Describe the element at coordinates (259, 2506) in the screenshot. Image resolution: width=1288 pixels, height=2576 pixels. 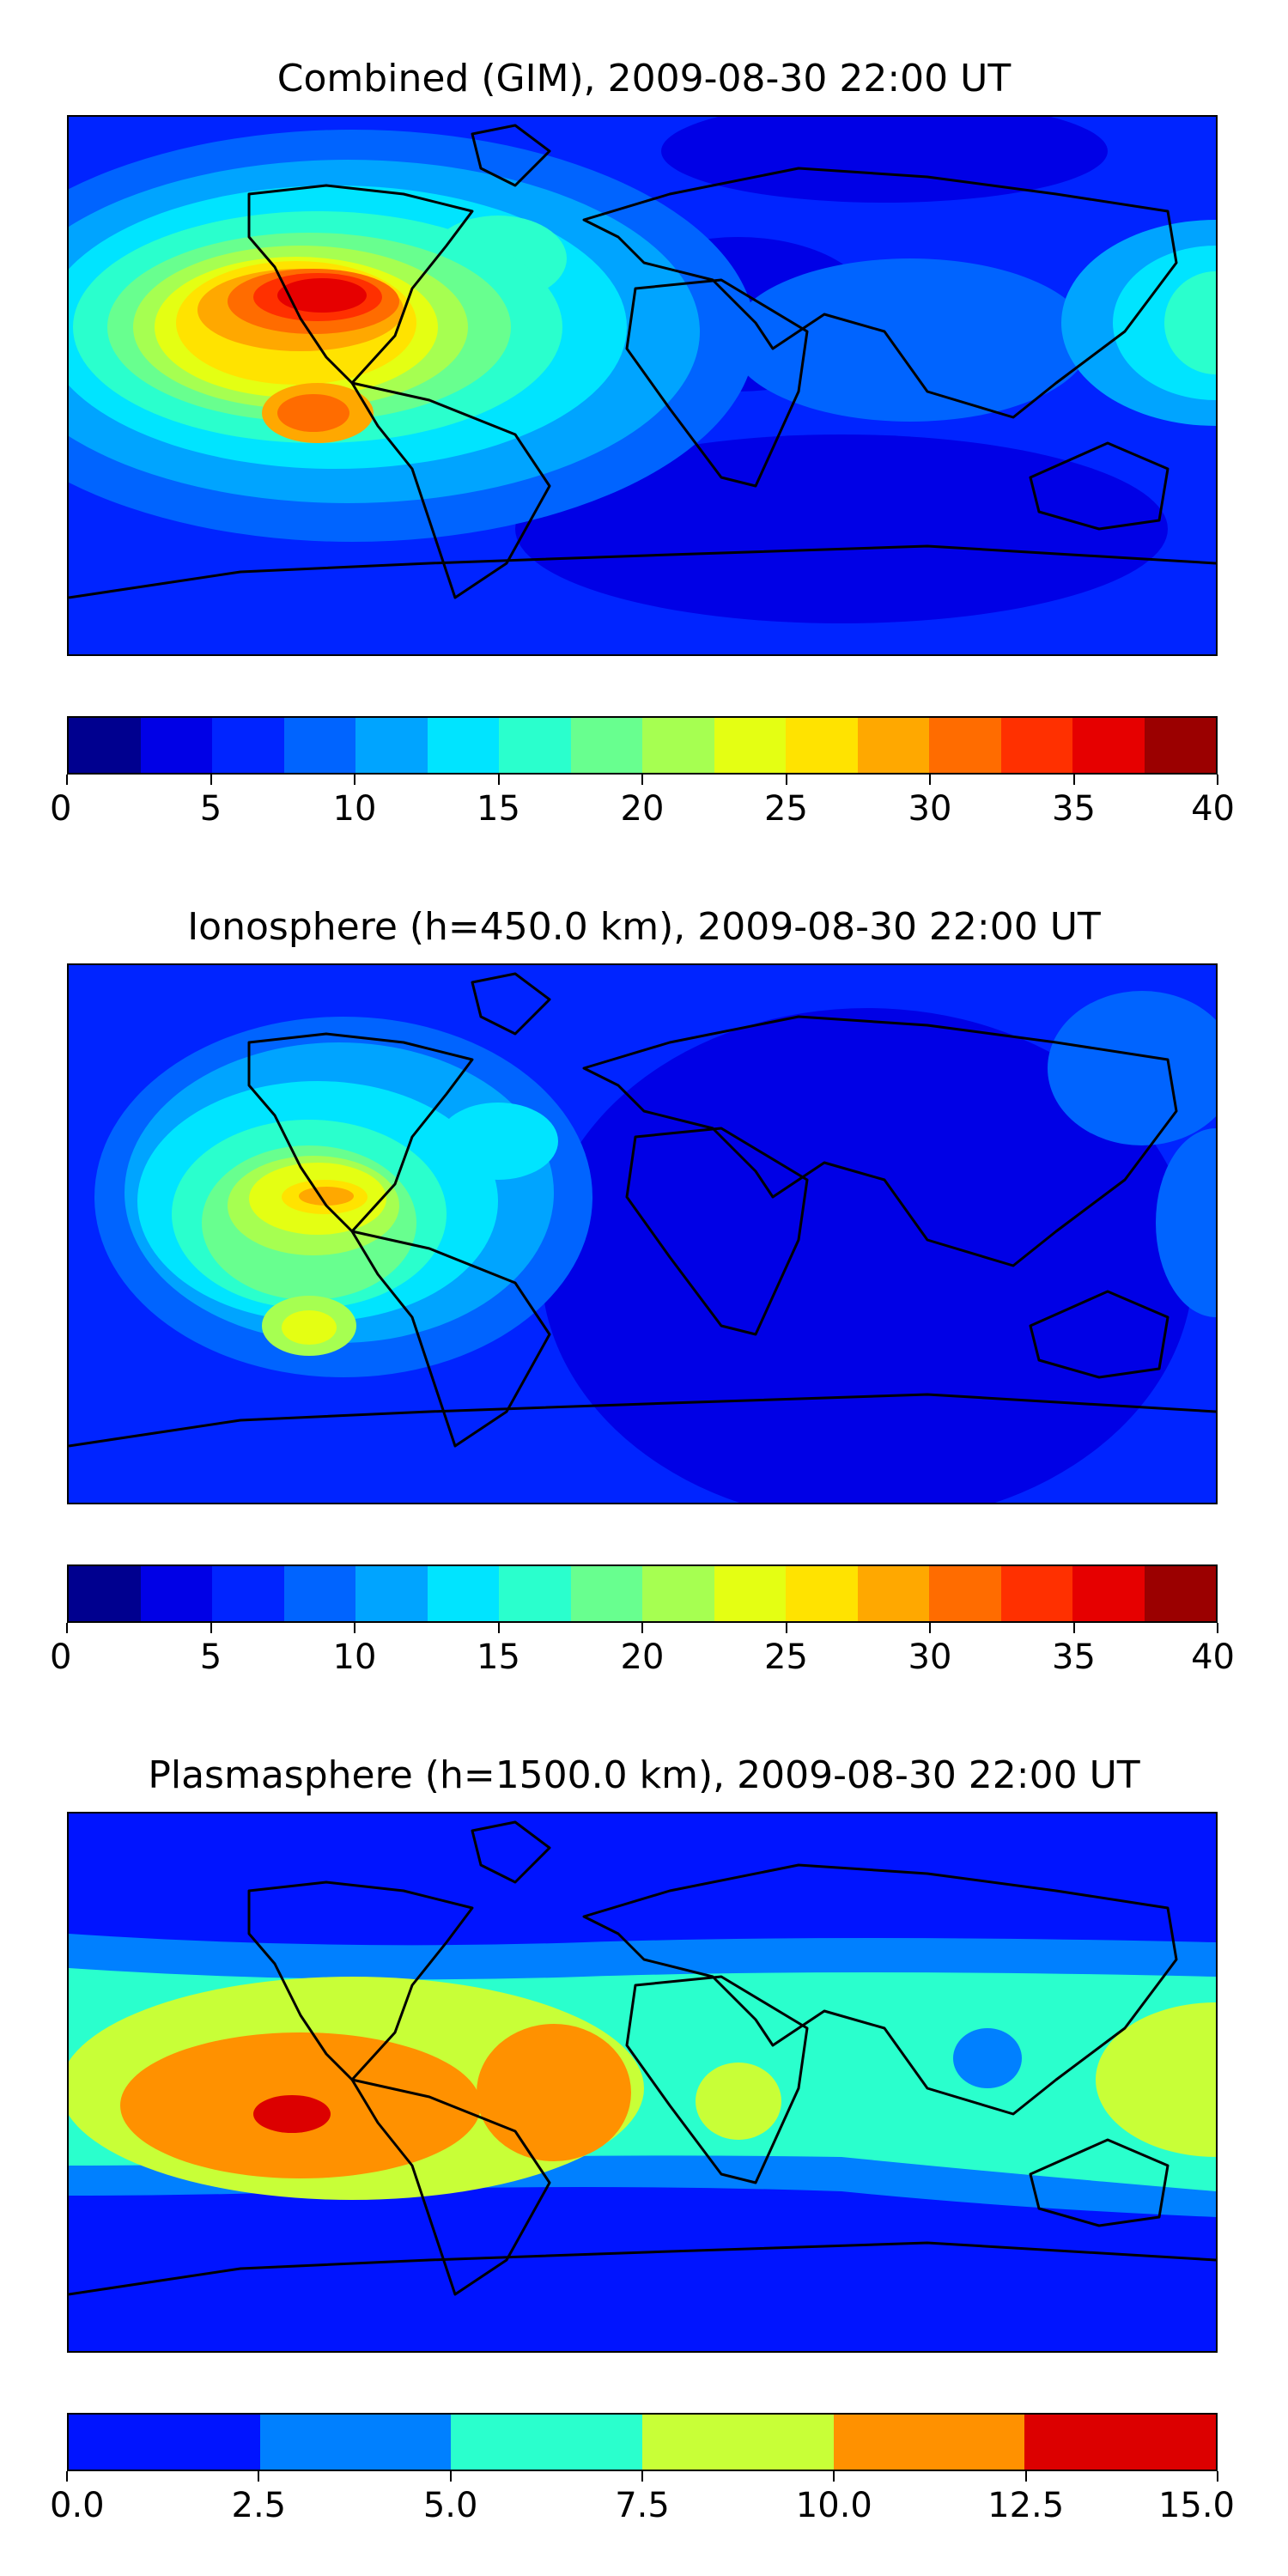
I see `tick-label: 2.5` at that location.